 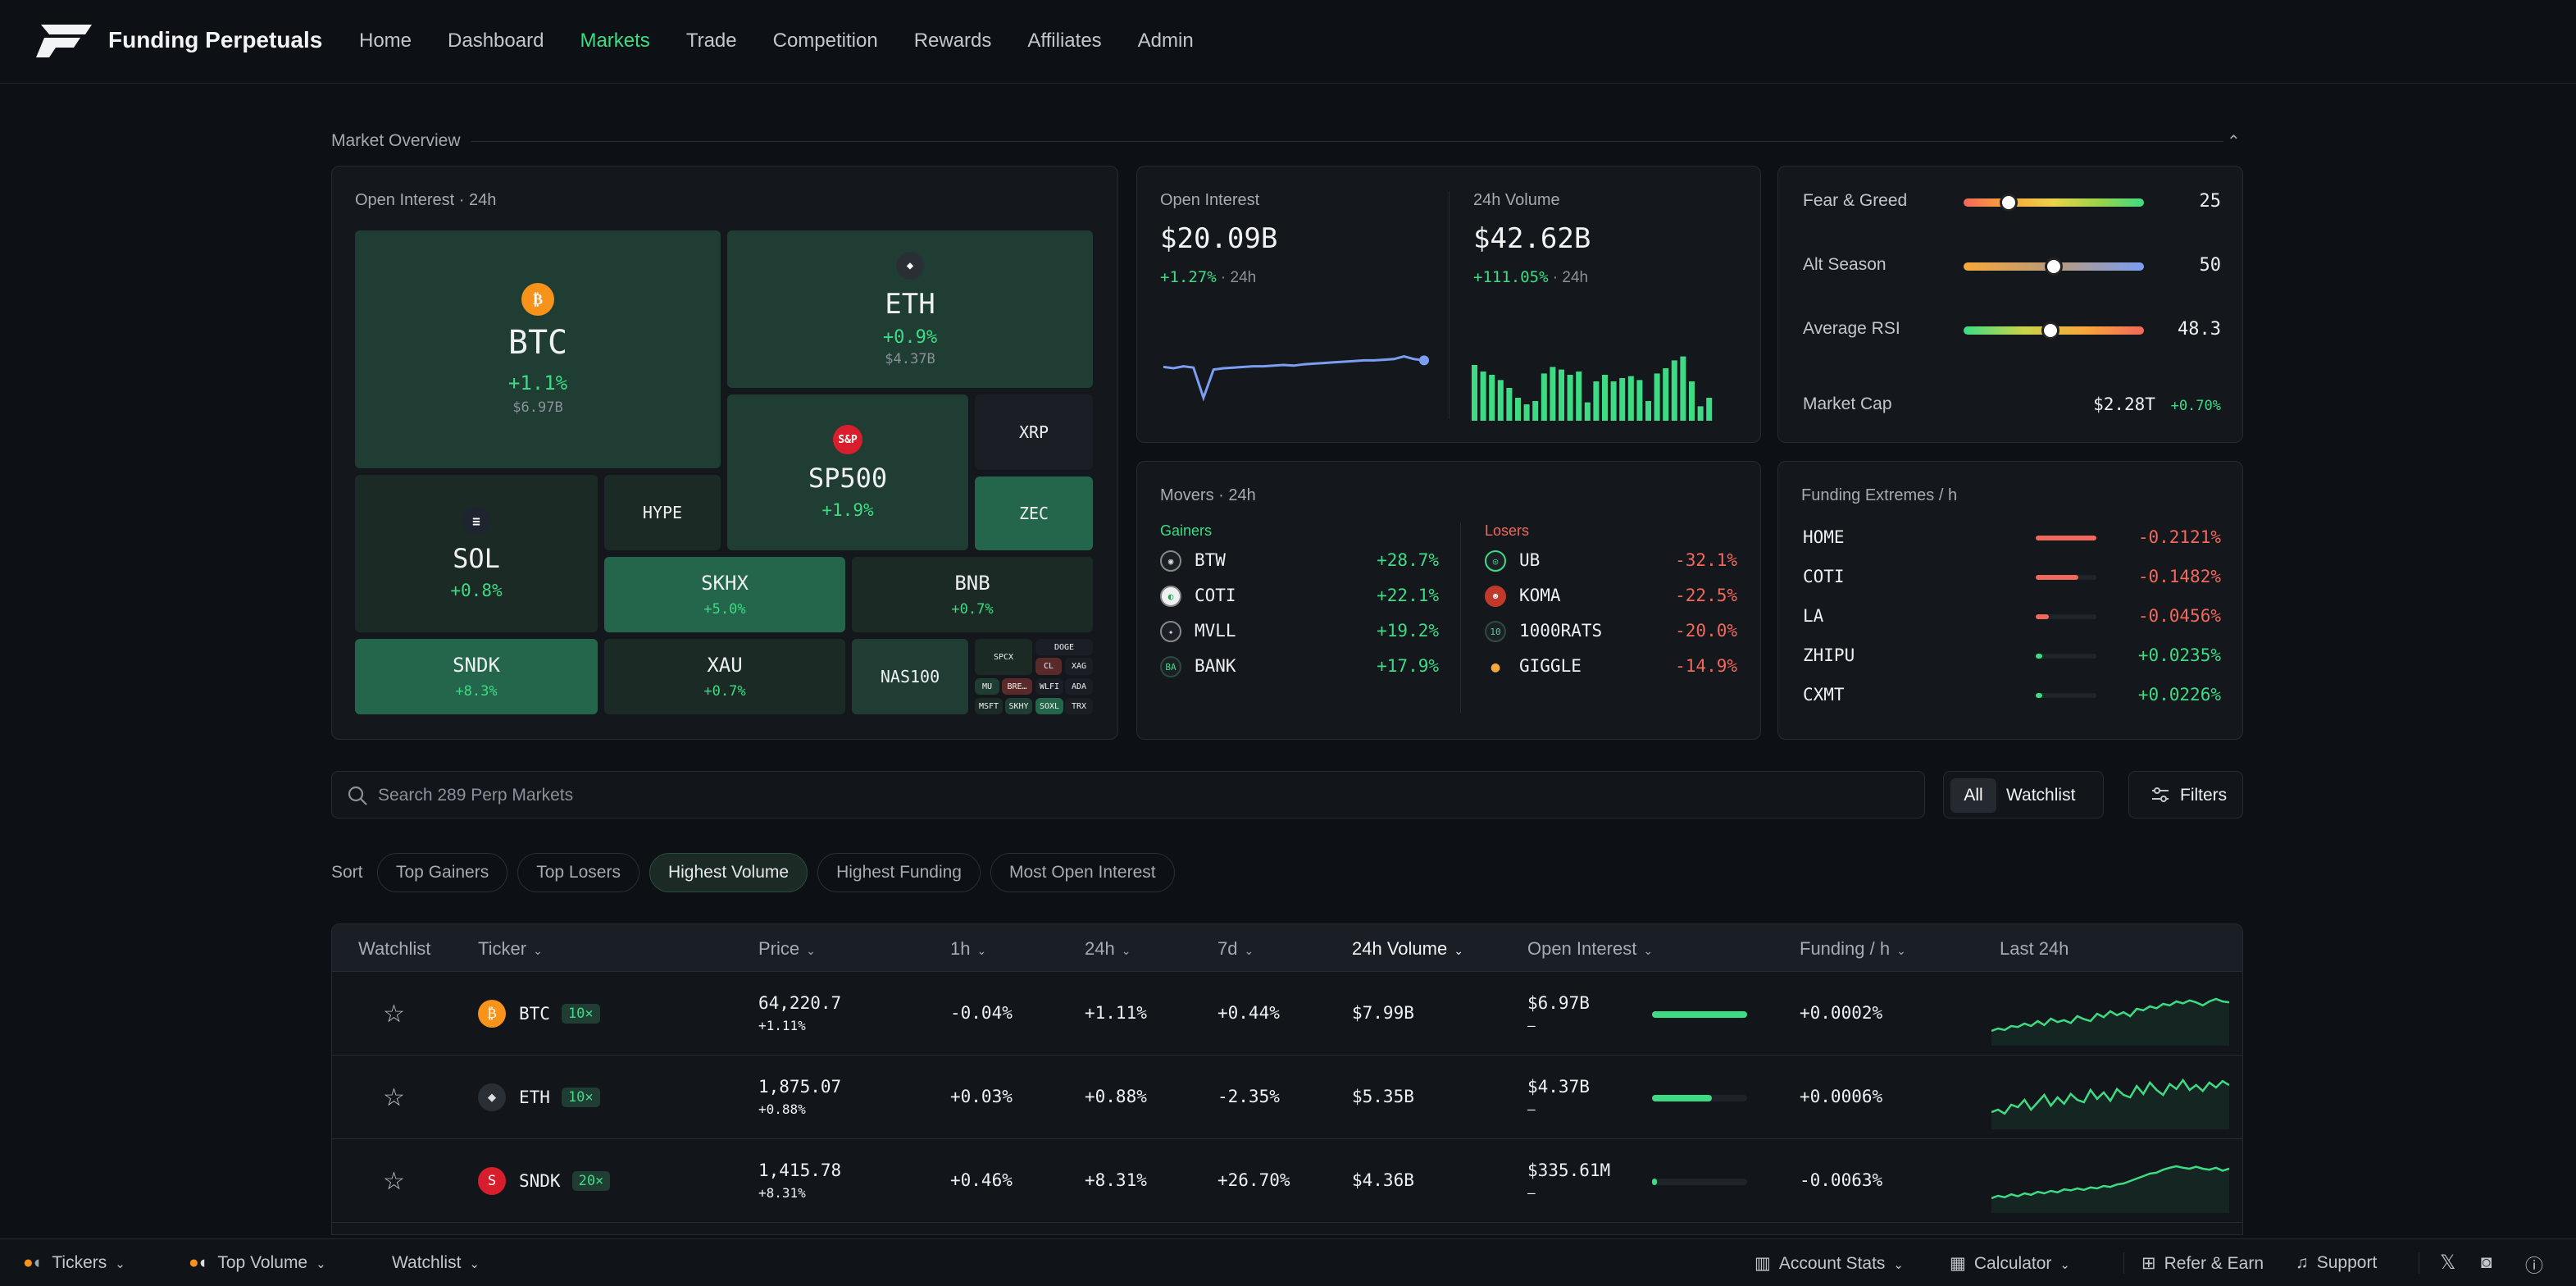 I want to click on tile-eth: ◆ ETH +0.9% $4.37B, so click(x=910, y=309).